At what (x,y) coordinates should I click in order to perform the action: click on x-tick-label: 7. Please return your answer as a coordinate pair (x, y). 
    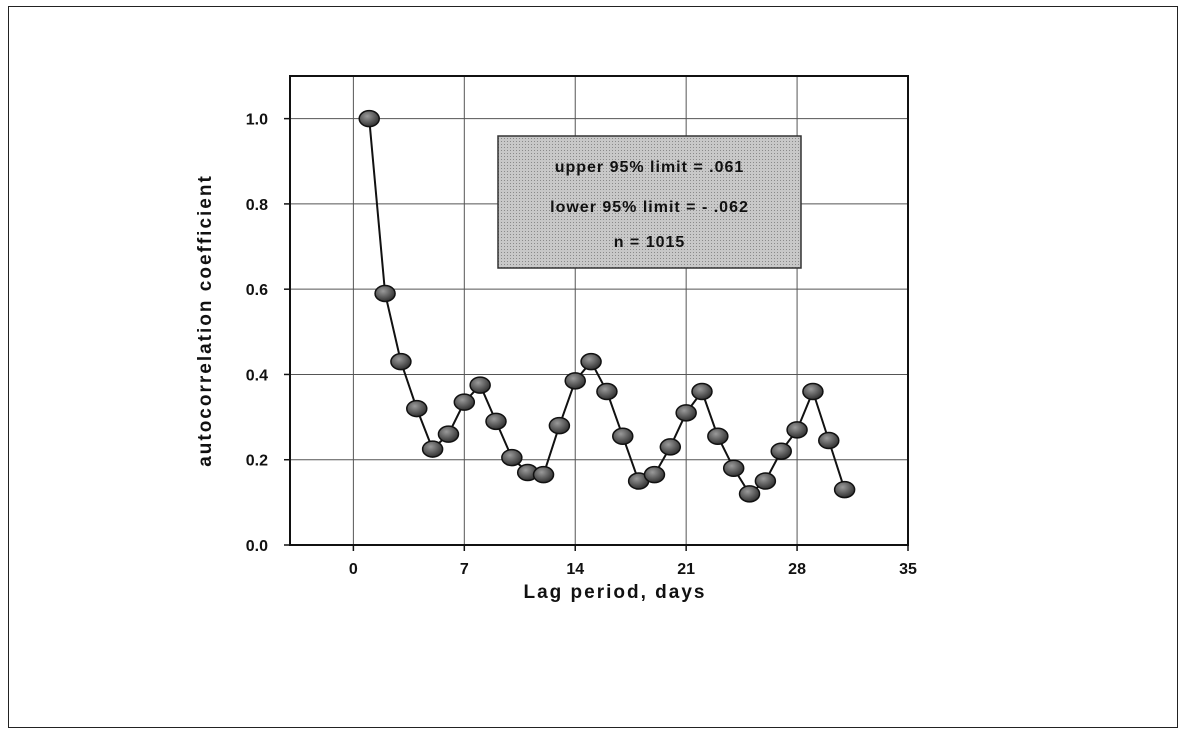
    Looking at the image, I should click on (464, 569).